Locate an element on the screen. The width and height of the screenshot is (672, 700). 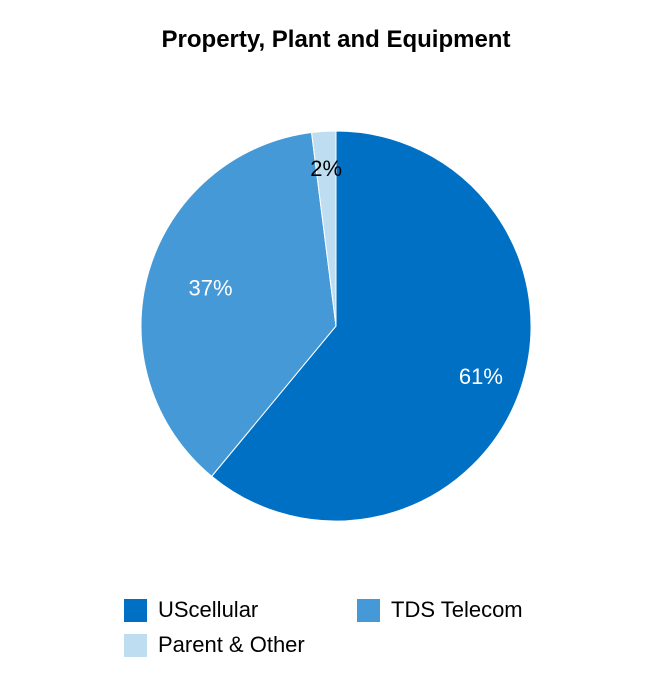
data-label-parent-other: 2% is located at coordinates (326, 168).